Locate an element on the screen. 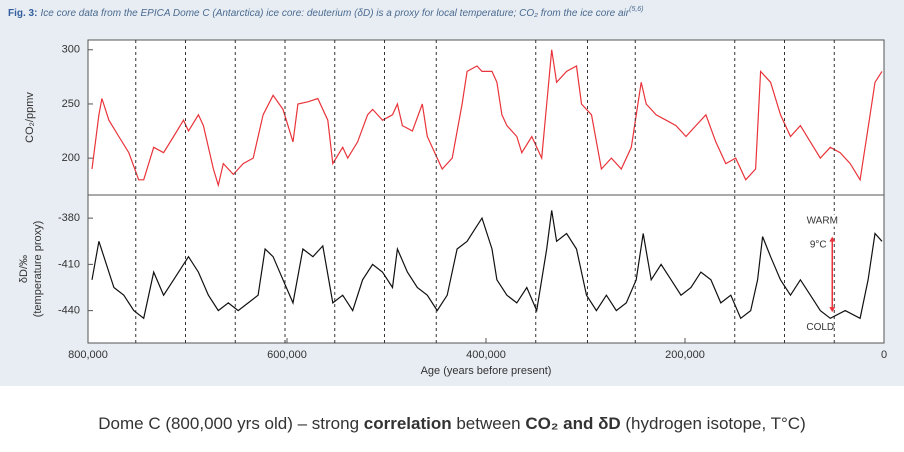 This screenshot has width=904, height=452. x-axis-label: Age (years before present) is located at coordinates (486, 371).